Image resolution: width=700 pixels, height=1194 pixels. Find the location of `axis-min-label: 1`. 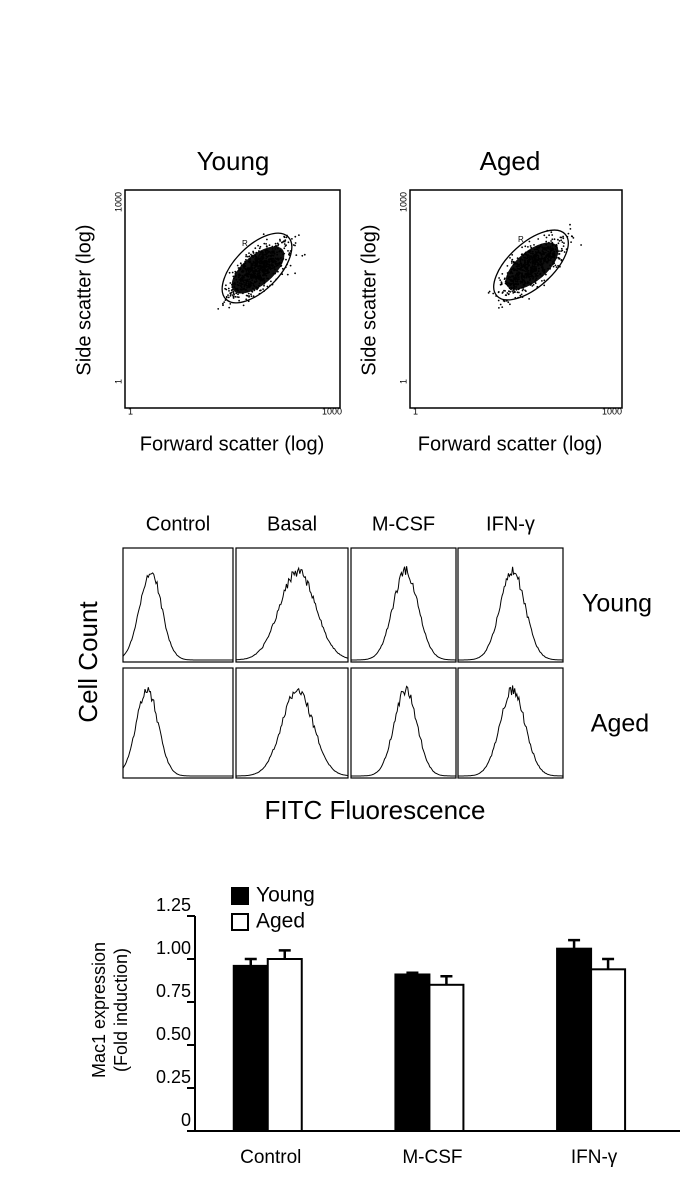

axis-min-label: 1 is located at coordinates (130, 411).